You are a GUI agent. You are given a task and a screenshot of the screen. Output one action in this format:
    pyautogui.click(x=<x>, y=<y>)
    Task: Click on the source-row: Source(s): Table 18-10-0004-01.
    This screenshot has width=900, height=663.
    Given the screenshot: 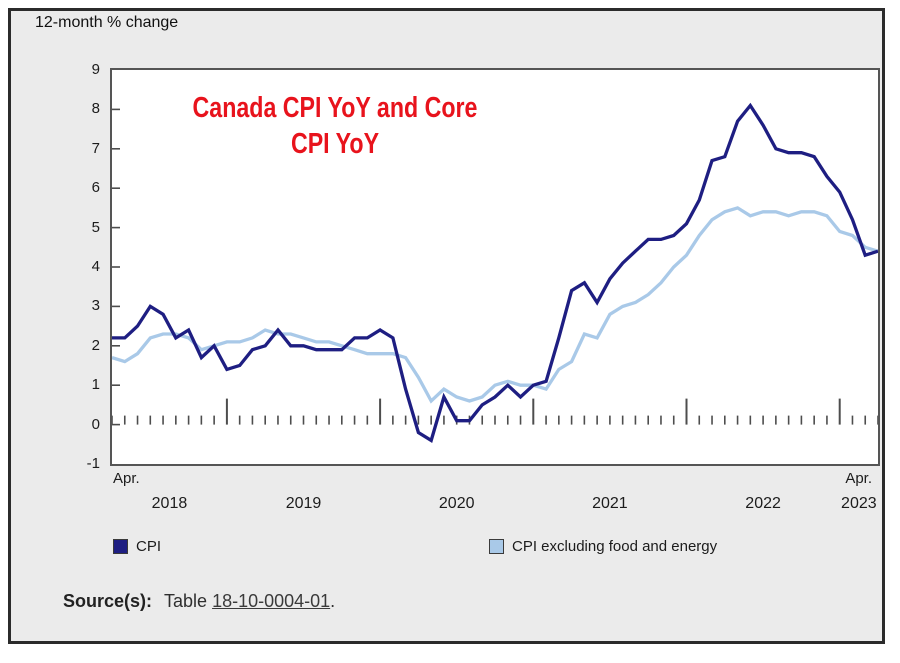 What is the action you would take?
    pyautogui.click(x=199, y=601)
    